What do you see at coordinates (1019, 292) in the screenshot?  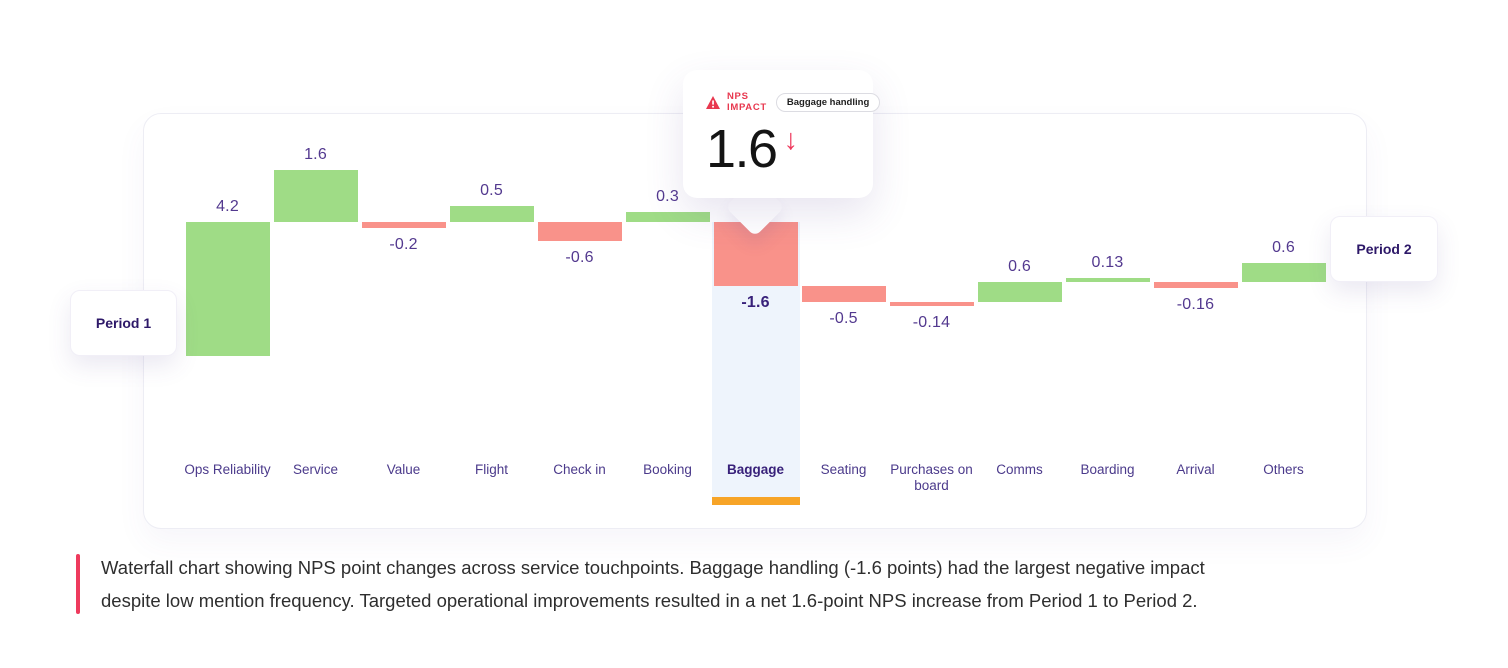 I see `waterfall-bar-comms` at bounding box center [1019, 292].